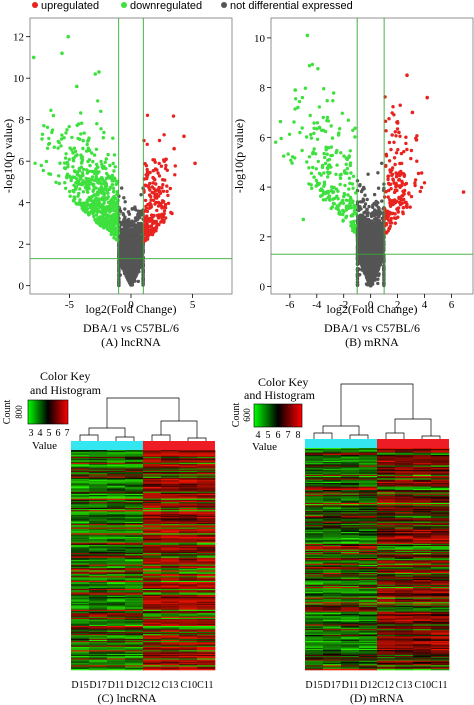  What do you see at coordinates (166, 6) in the screenshot?
I see `legend-label-downregulated: downregulated` at bounding box center [166, 6].